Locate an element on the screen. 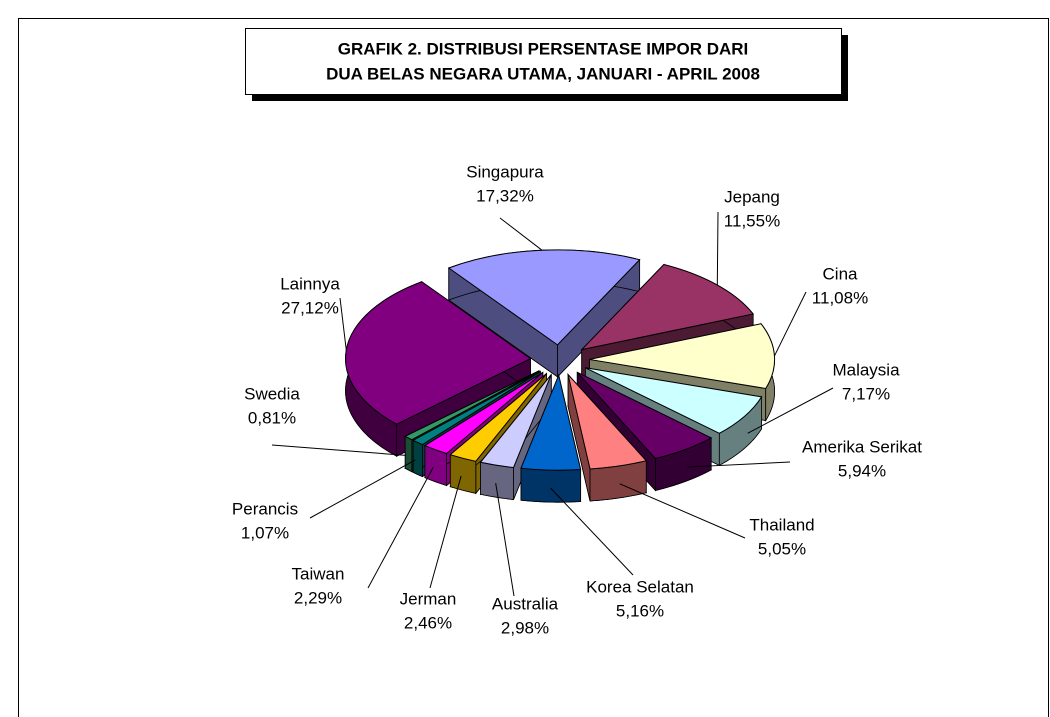  data-label-name: Australia is located at coordinates (525, 603).